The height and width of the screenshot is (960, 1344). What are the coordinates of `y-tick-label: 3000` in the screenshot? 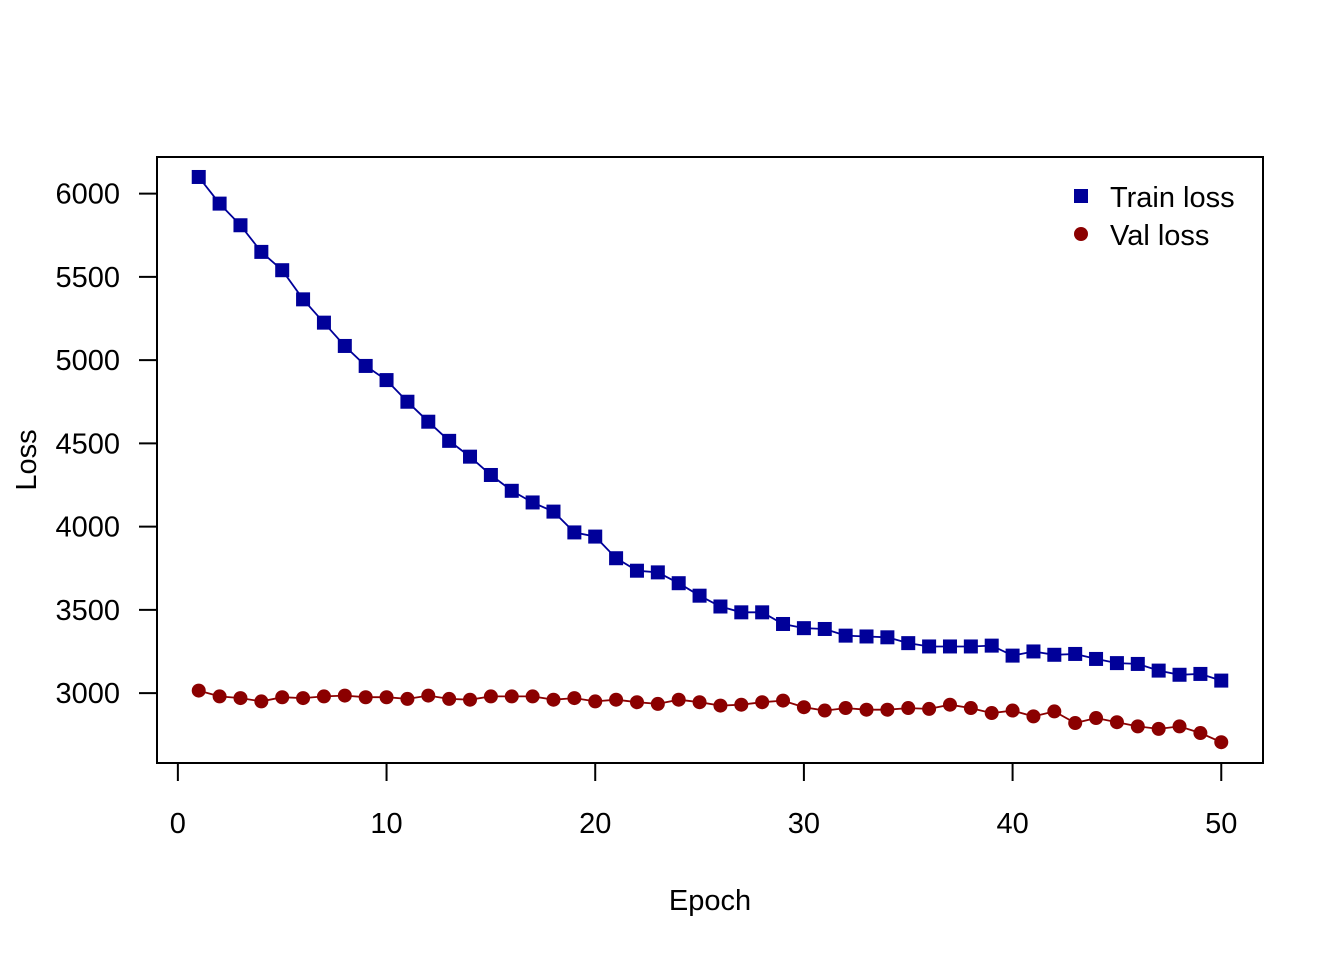 It's located at (87, 694).